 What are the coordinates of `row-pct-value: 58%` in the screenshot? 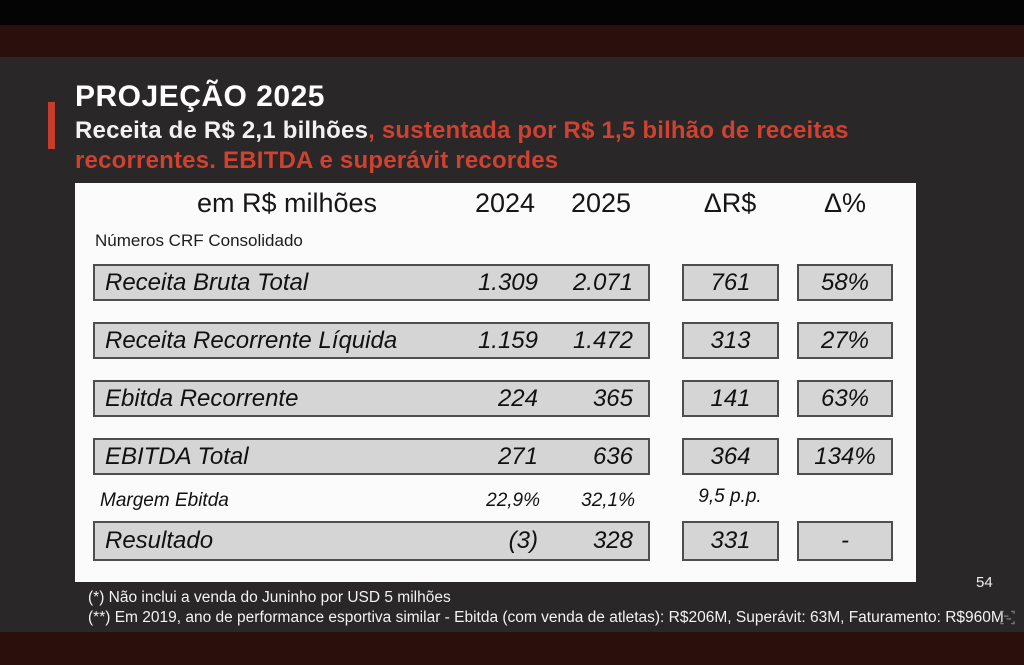 It's located at (845, 282).